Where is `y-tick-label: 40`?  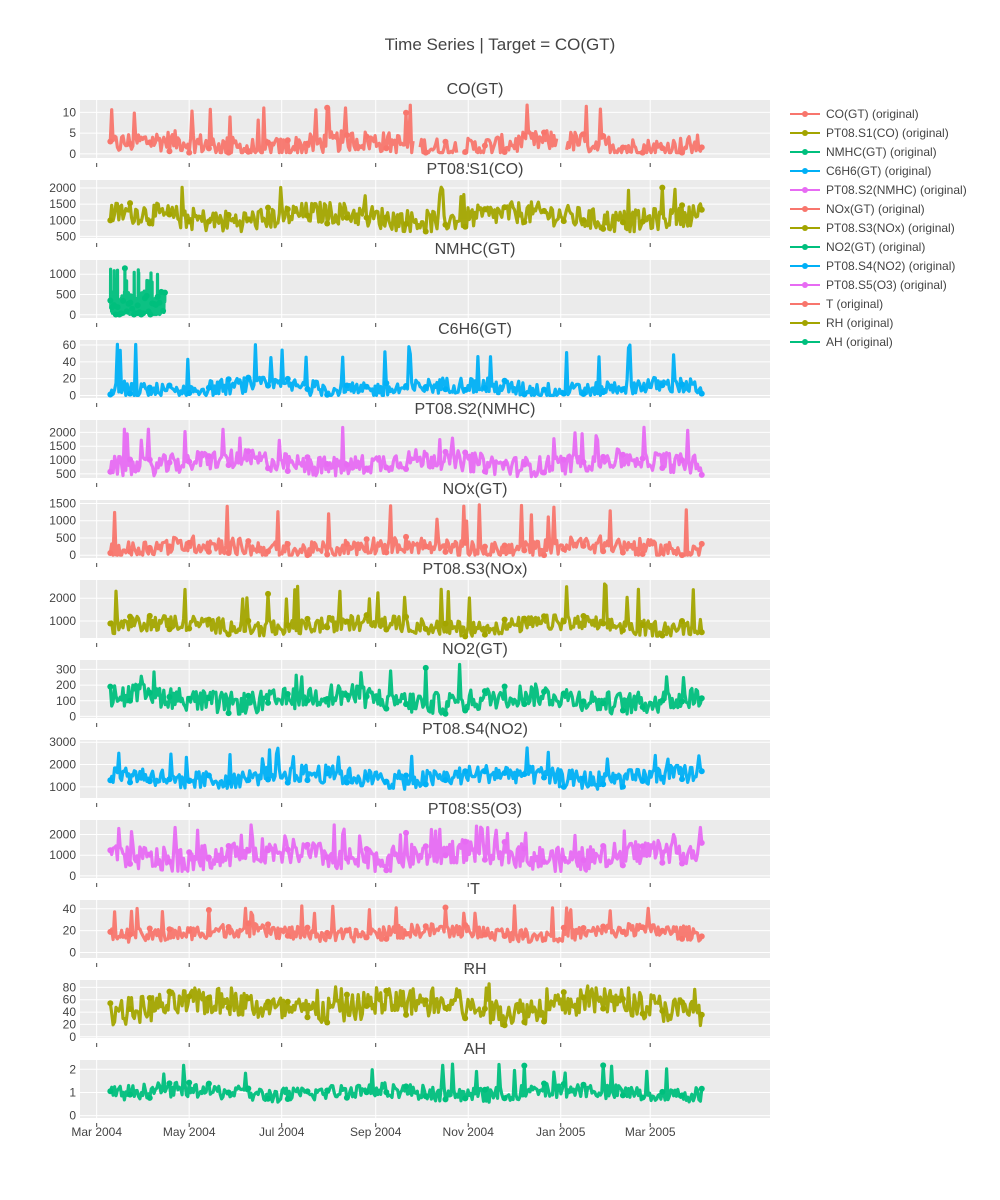
y-tick-label: 40 is located at coordinates (70, 909).